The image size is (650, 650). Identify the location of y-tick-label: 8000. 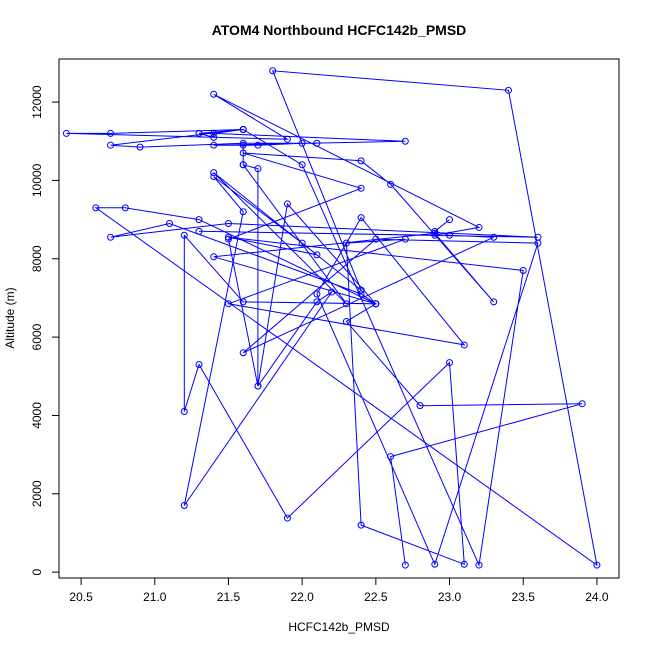
(37, 258).